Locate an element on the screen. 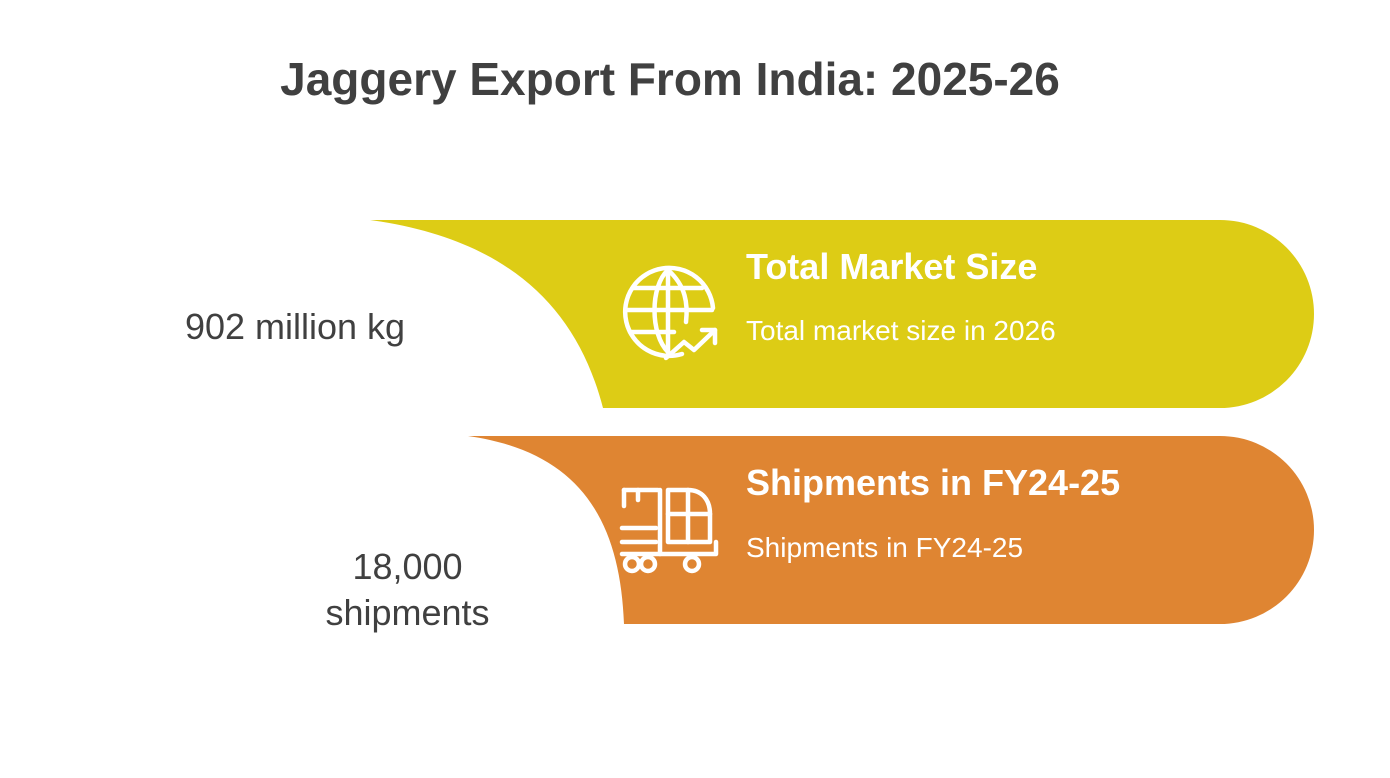 Image resolution: width=1390 pixels, height=778 pixels. globe-trend-icon is located at coordinates (670, 313).